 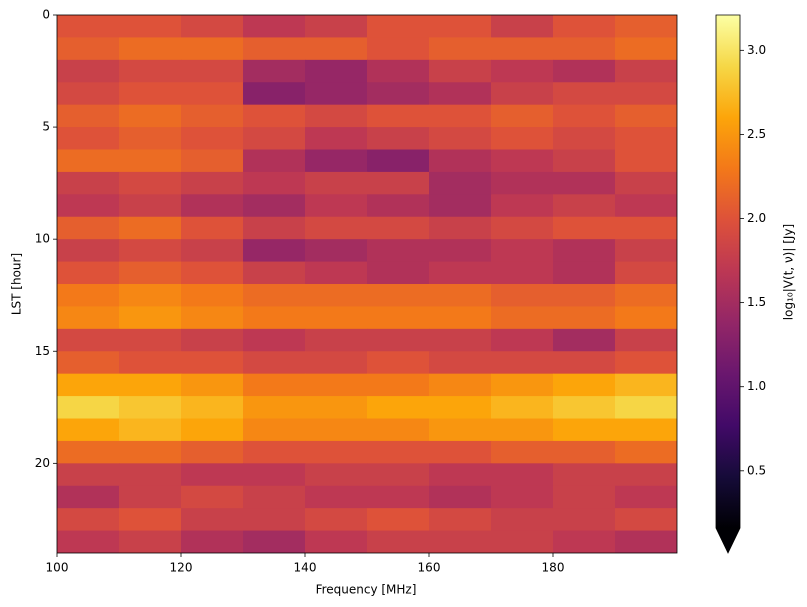 I want to click on colorbar-tick-label: 1.0, so click(x=756, y=386).